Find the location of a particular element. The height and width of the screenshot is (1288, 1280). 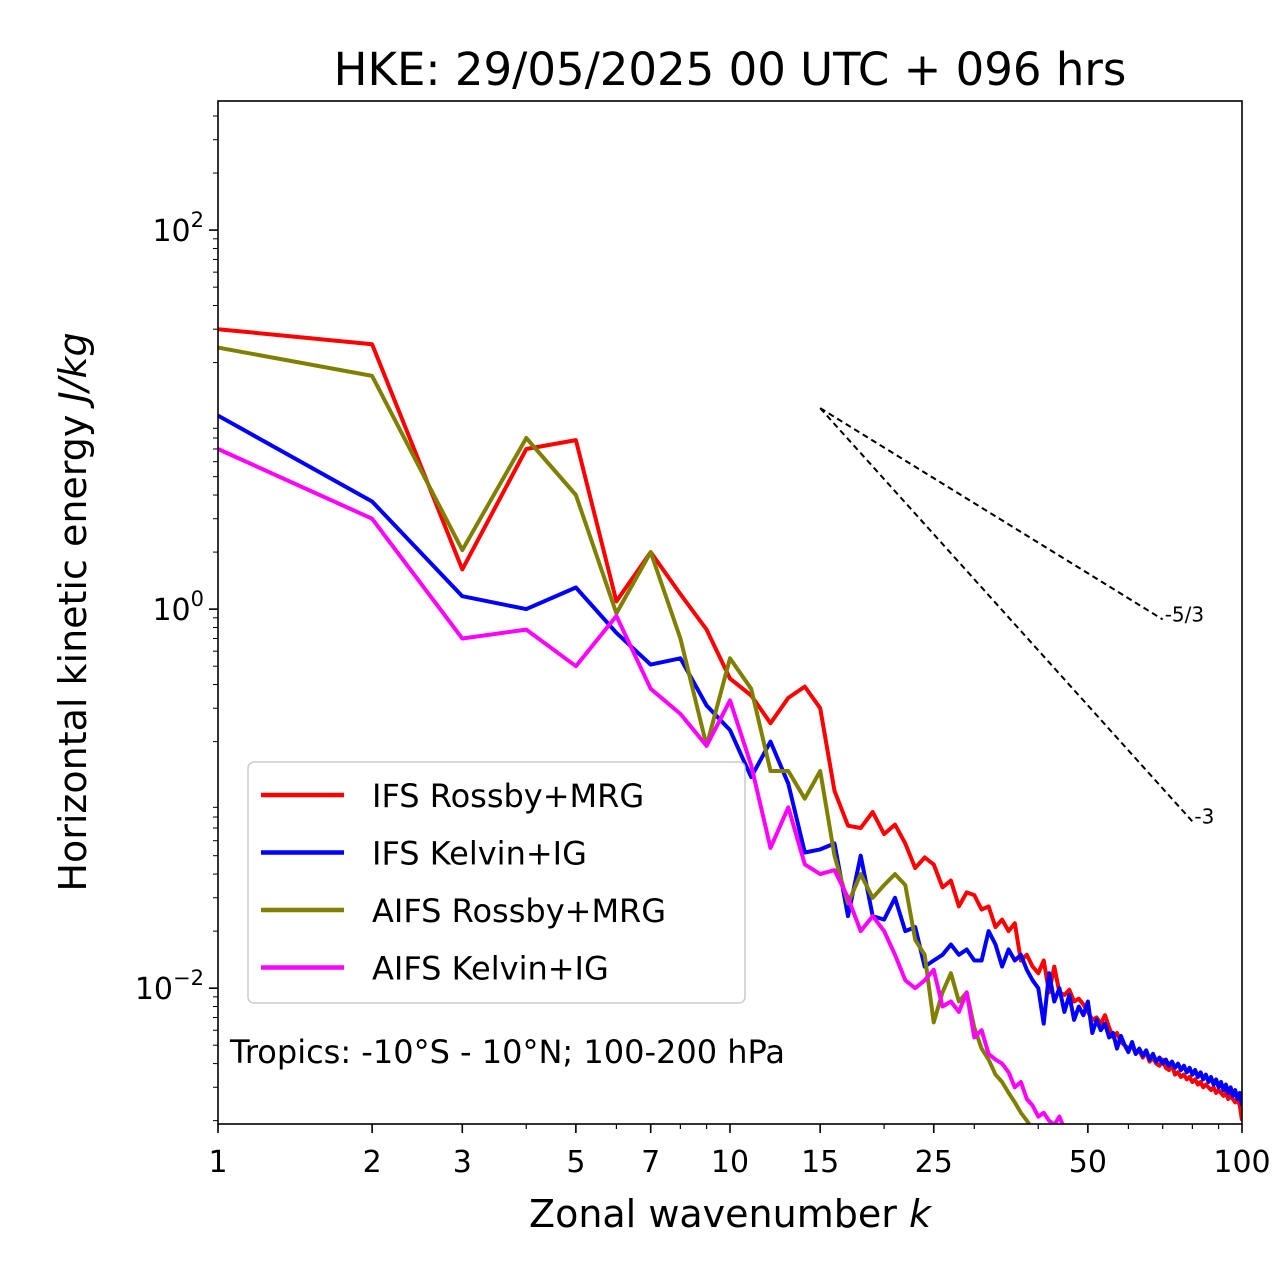

x-tick-label: 3 is located at coordinates (462, 1162).